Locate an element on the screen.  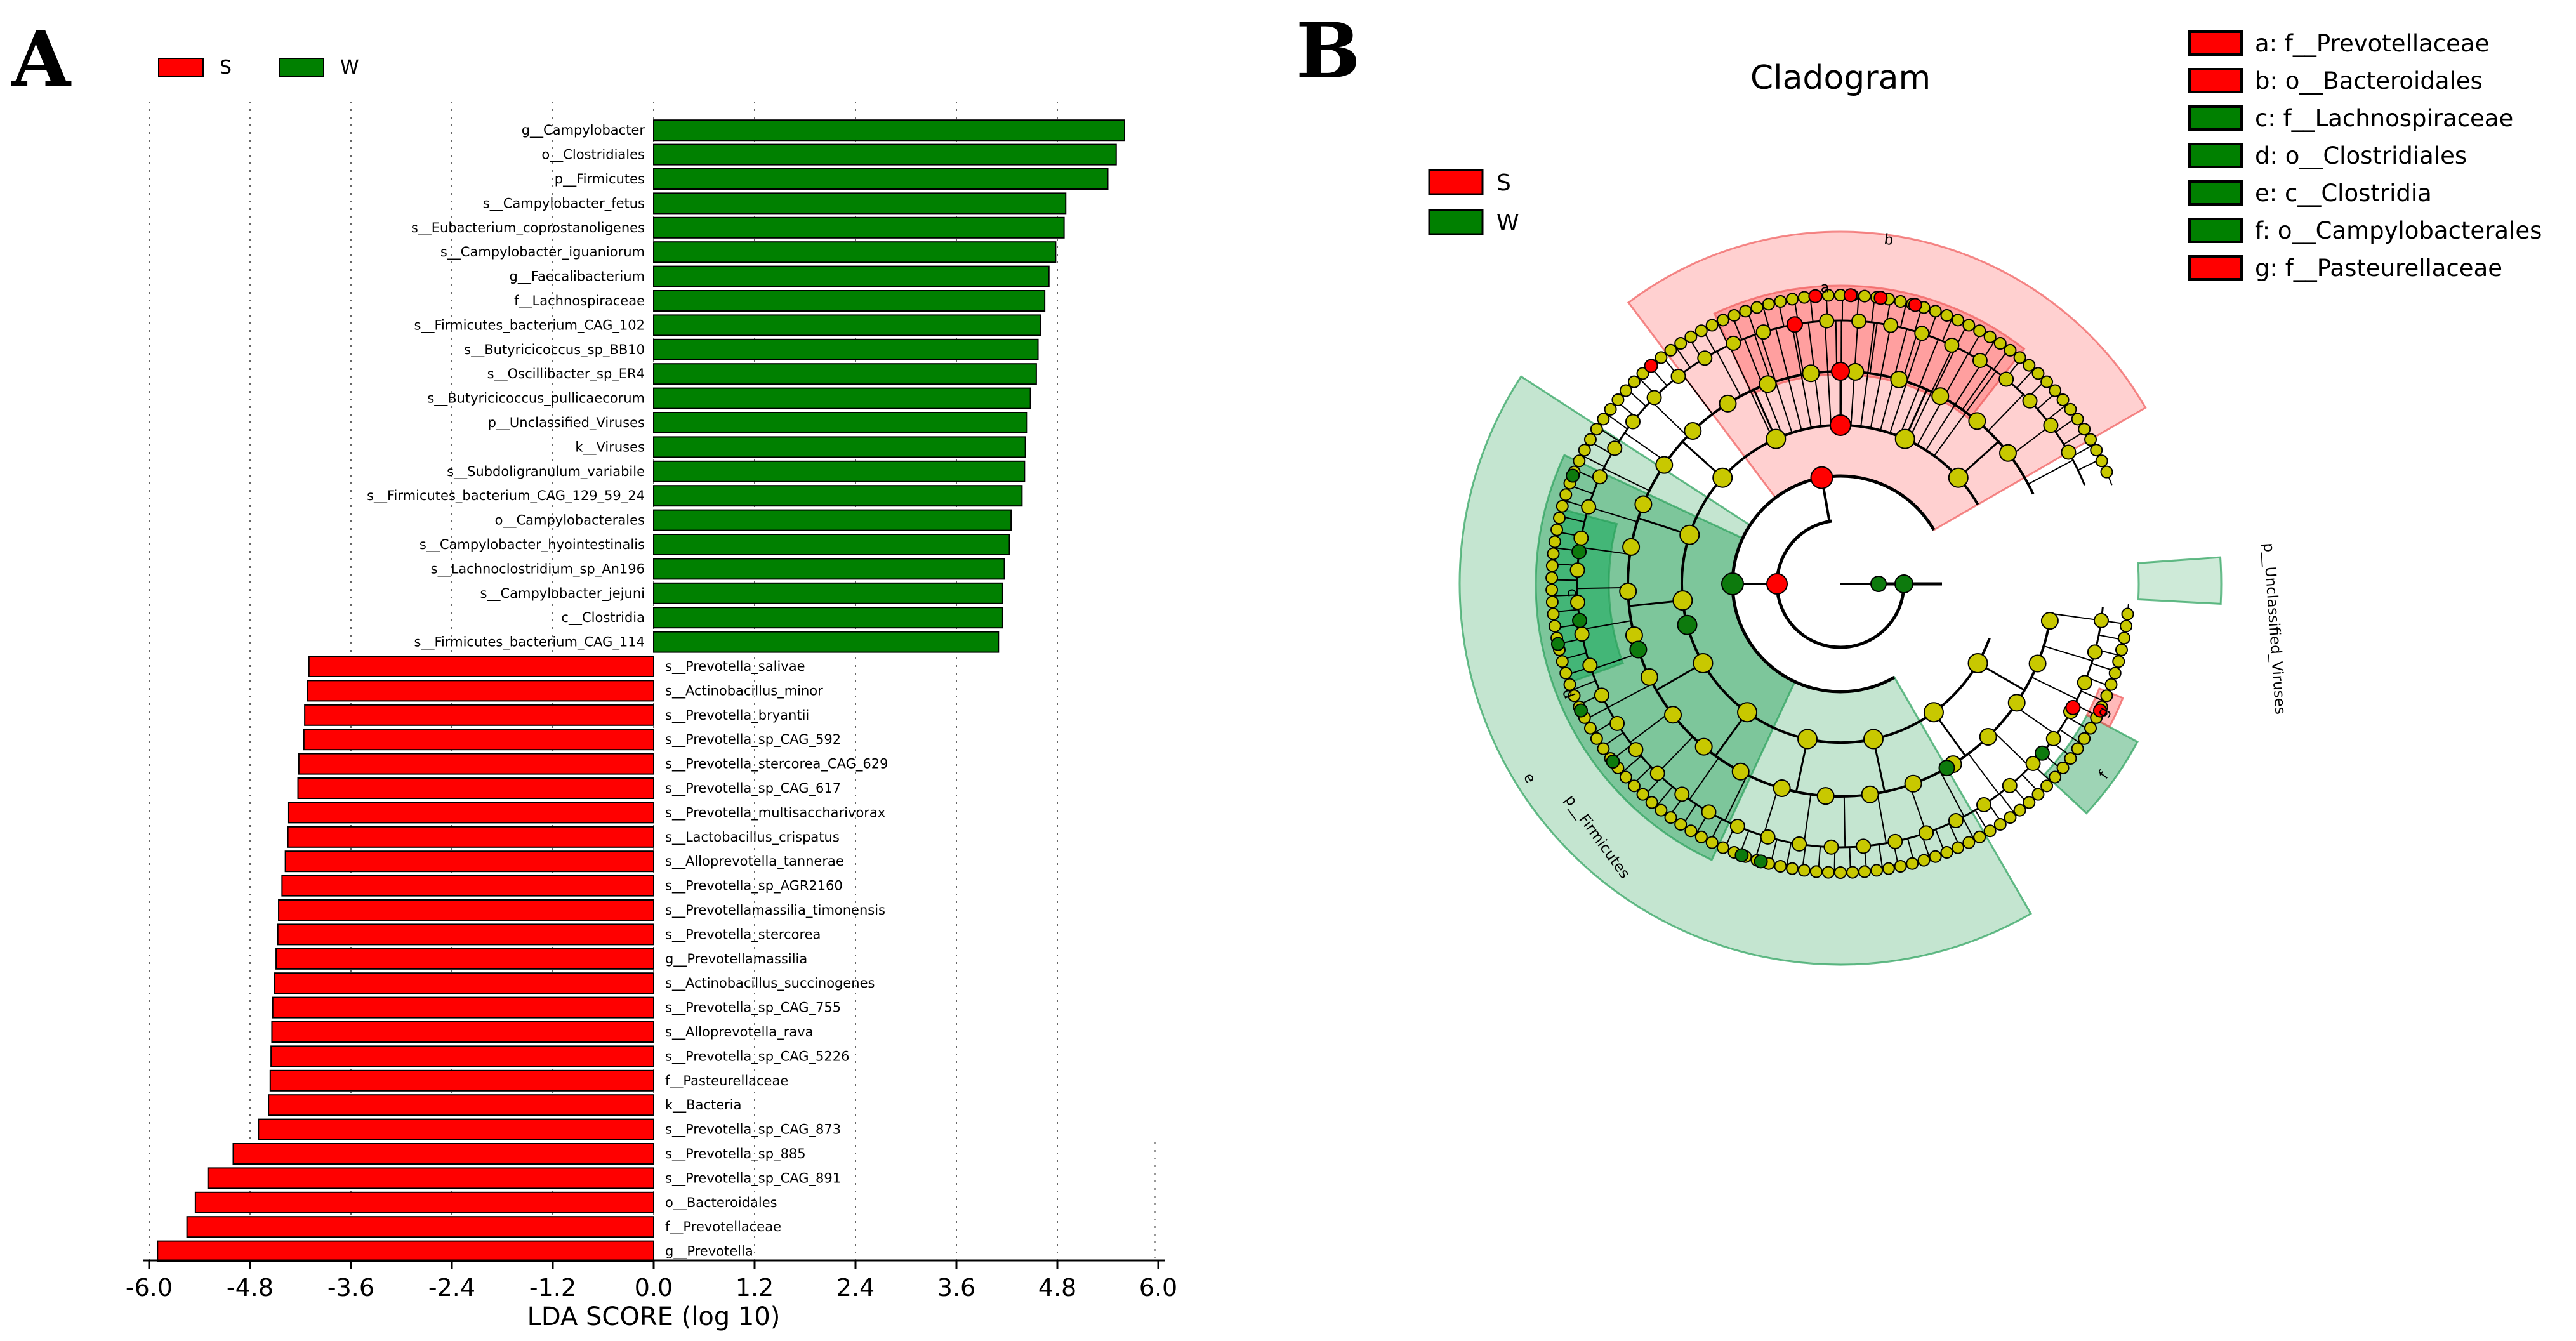
lda-bar-label: s__Butyricicoccus_sp_BB10 is located at coordinates (554, 350).